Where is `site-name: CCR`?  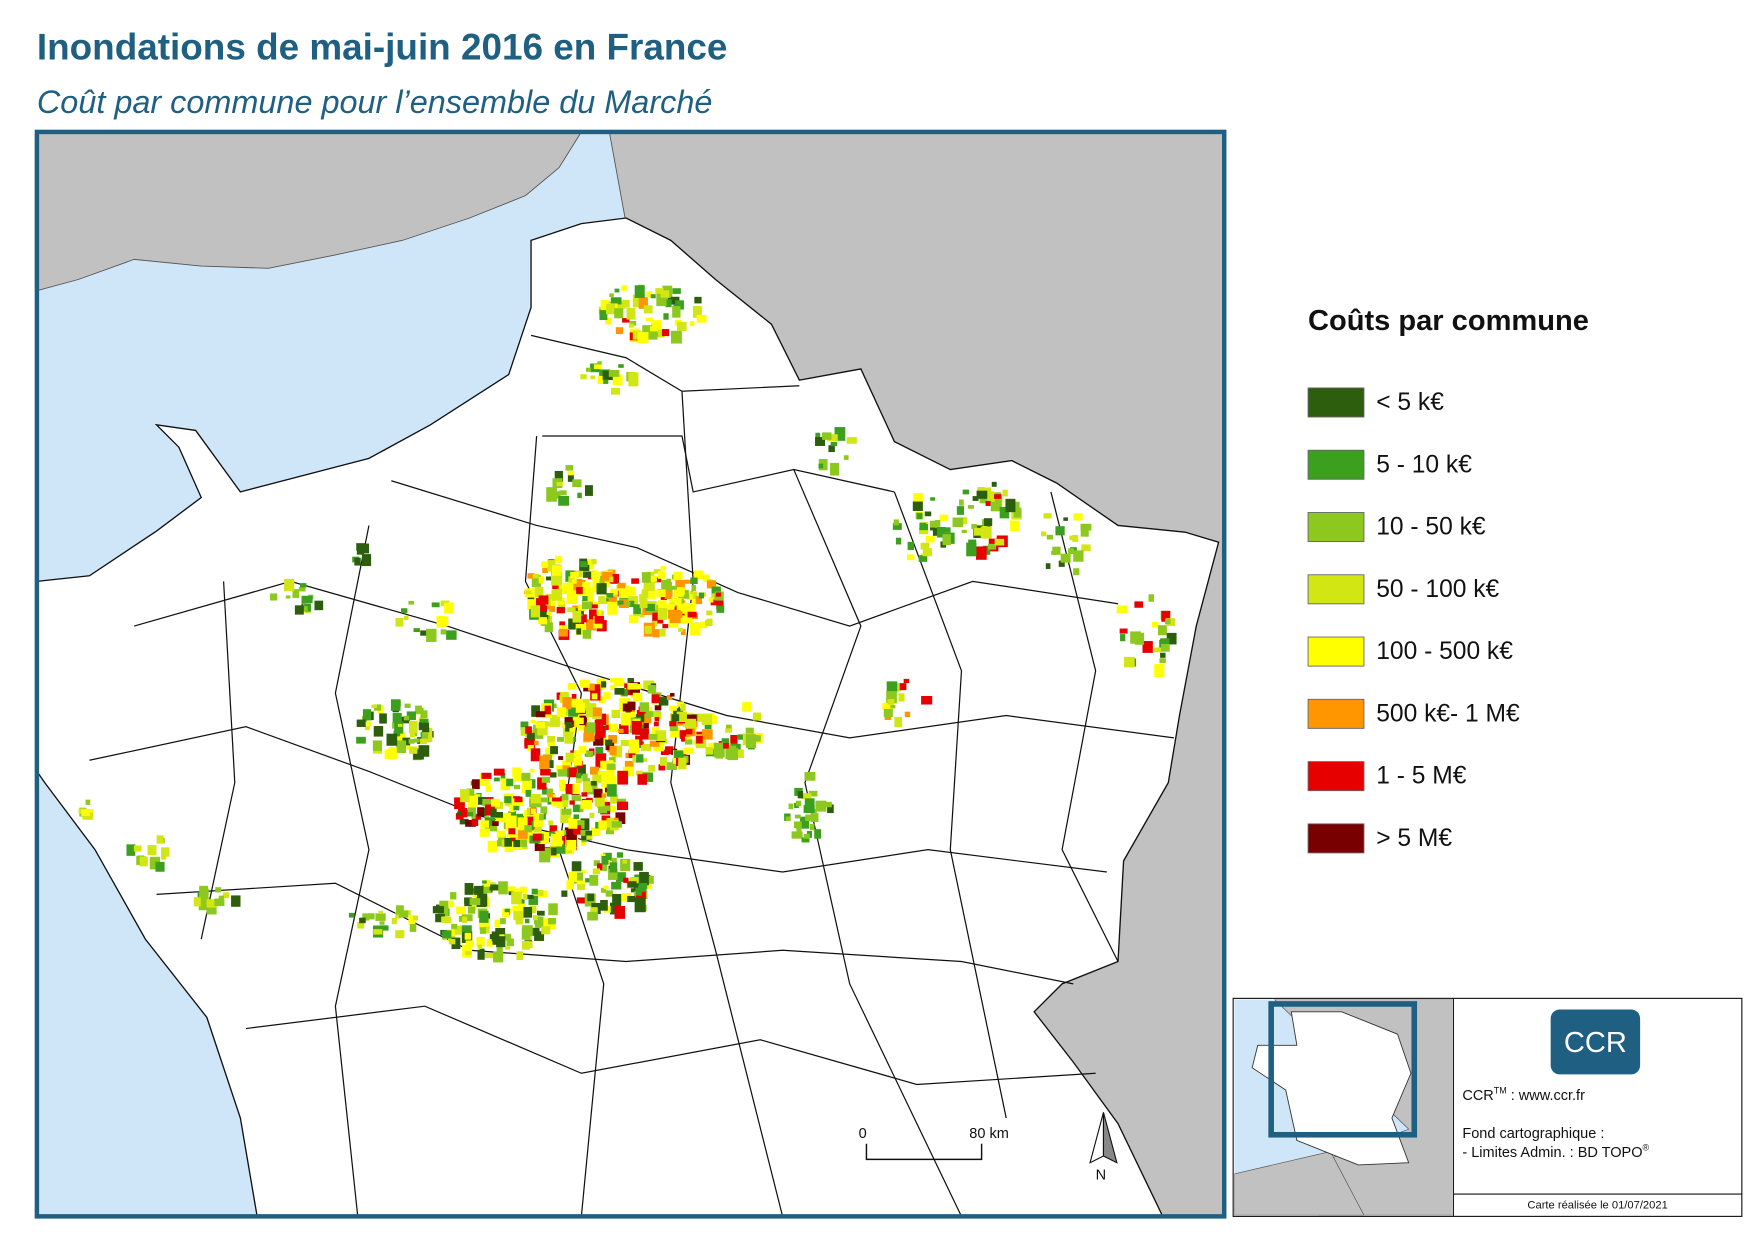 site-name: CCR is located at coordinates (1477, 1096).